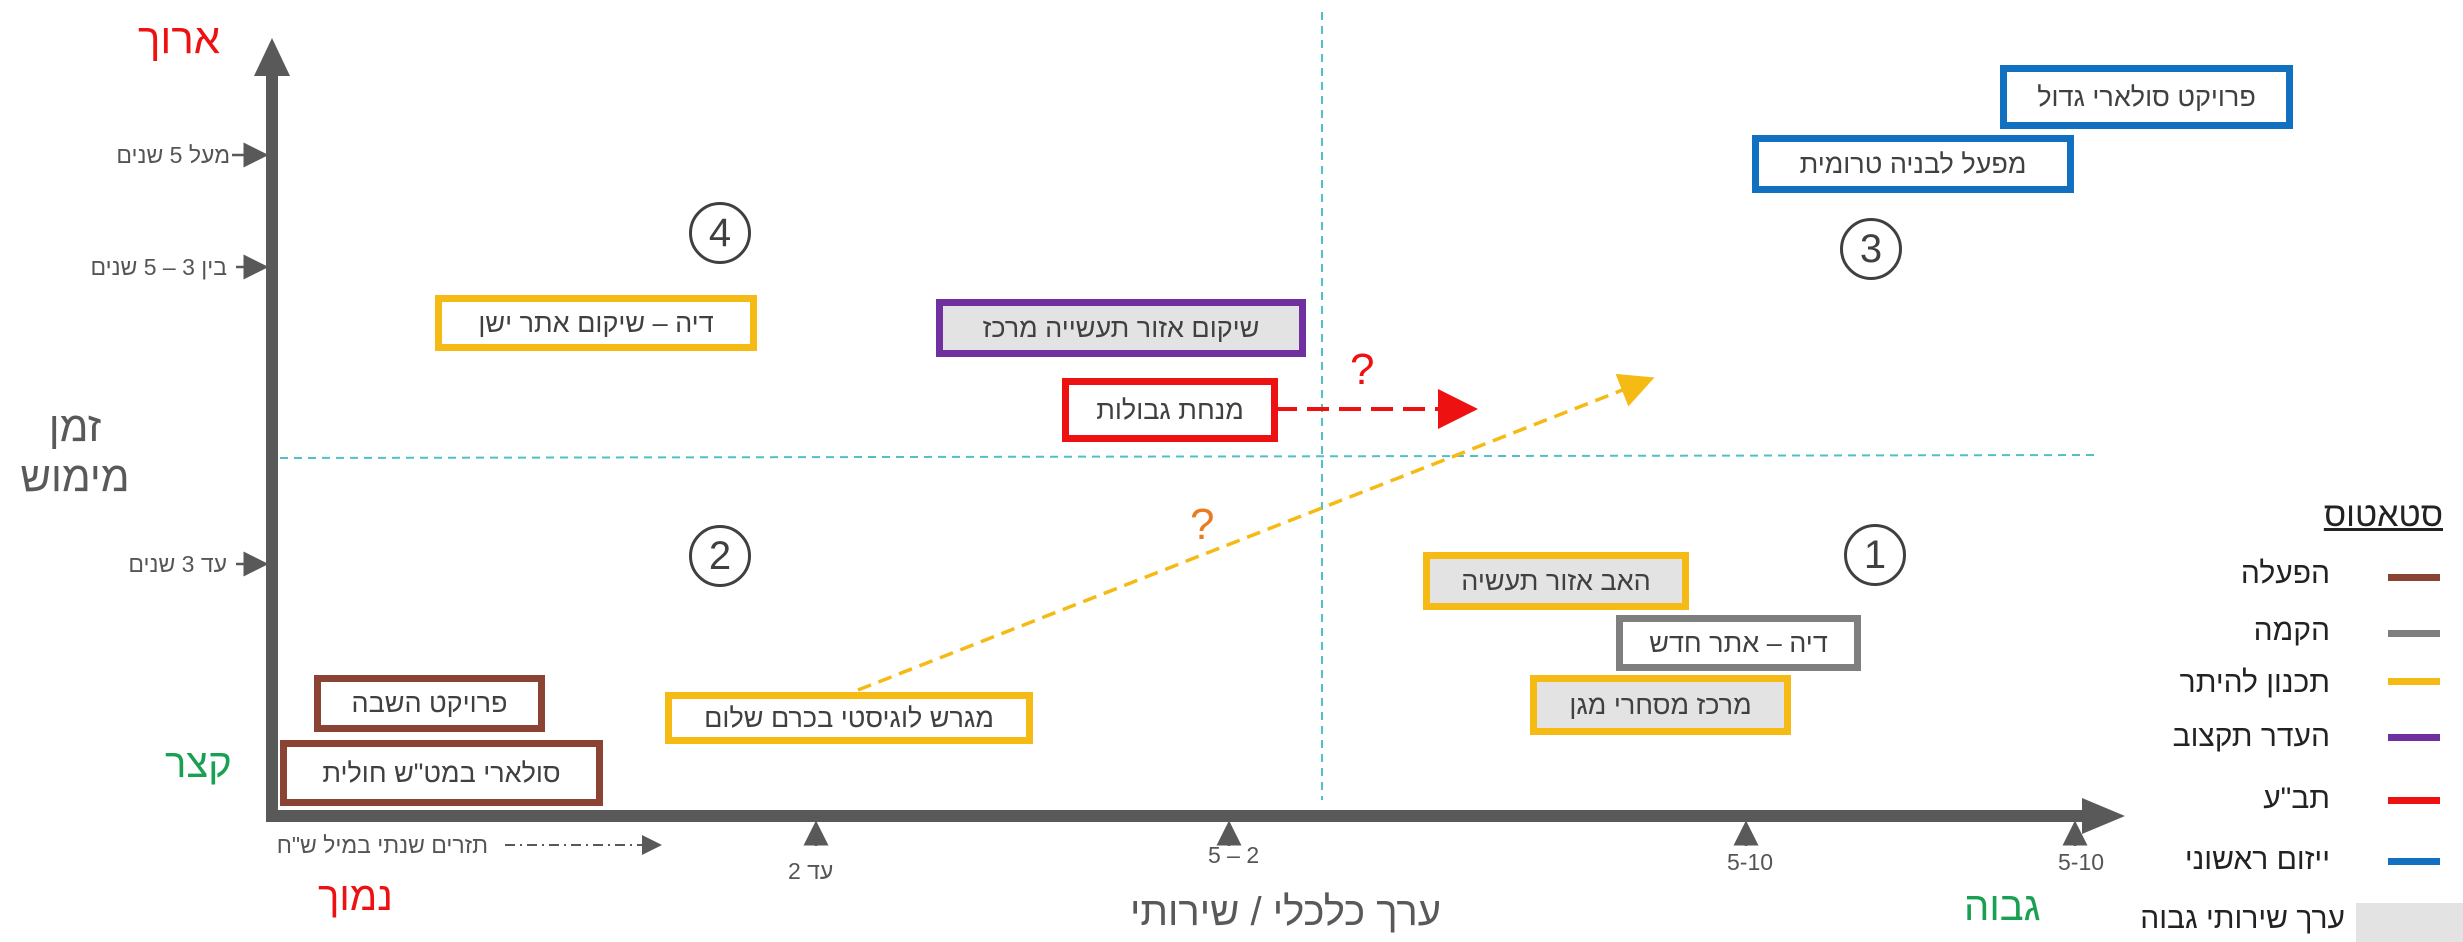  Describe the element at coordinates (1556, 581) in the screenshot. I see `project-box: האב אזור תעשיה` at that location.